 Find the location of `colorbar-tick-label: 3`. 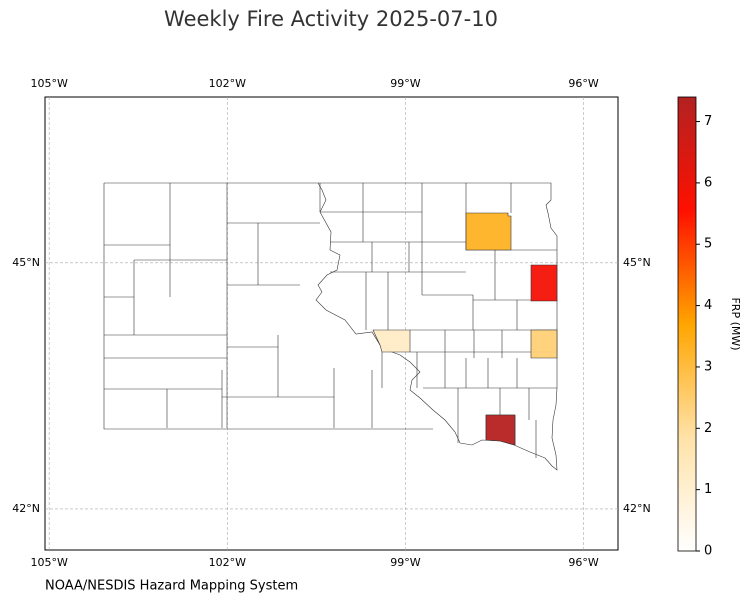

colorbar-tick-label: 3 is located at coordinates (708, 366).